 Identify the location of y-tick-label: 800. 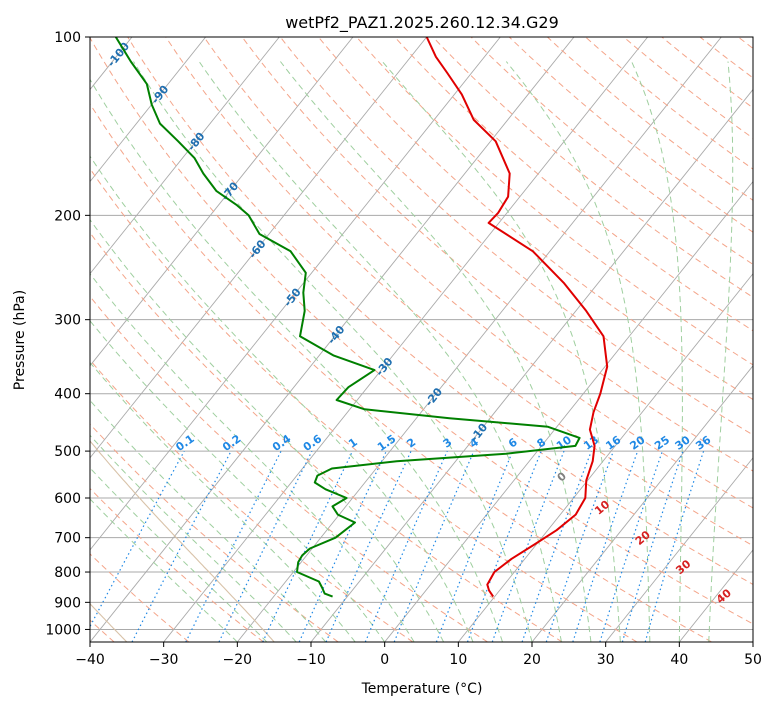
(67, 573).